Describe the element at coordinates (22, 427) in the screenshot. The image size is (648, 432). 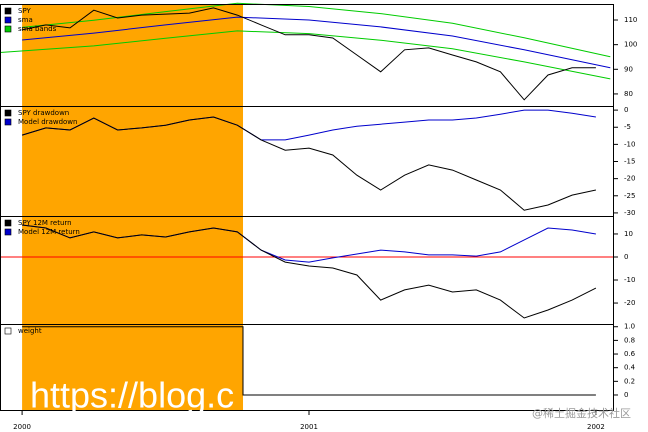
I see `x-tick-label: 2000` at that location.